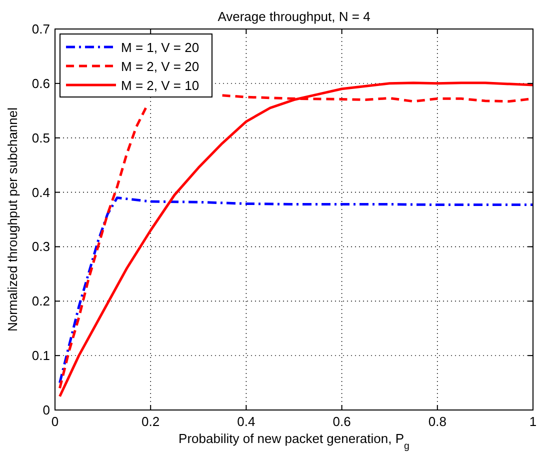 The image size is (539, 461). What do you see at coordinates (160, 66) in the screenshot?
I see `legend-label: M = 2, V = 20` at bounding box center [160, 66].